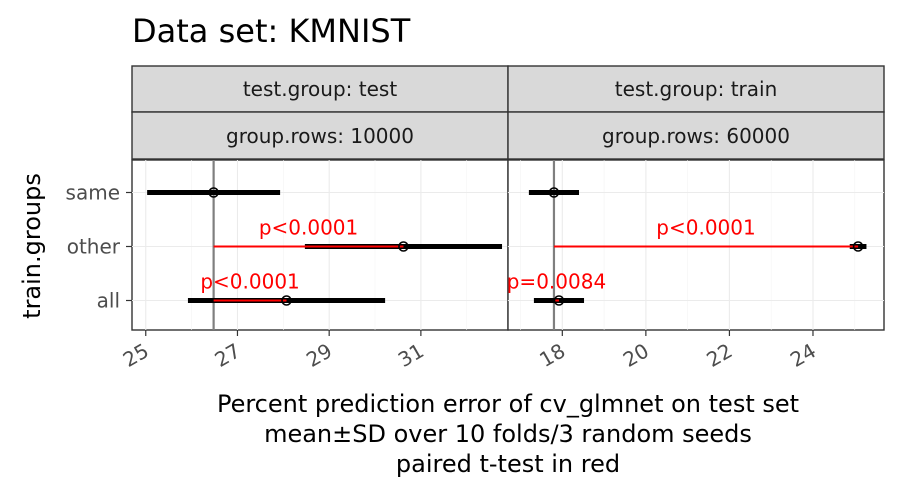 The image size is (900, 500). I want to click on strip-bottom-test, so click(320, 135).